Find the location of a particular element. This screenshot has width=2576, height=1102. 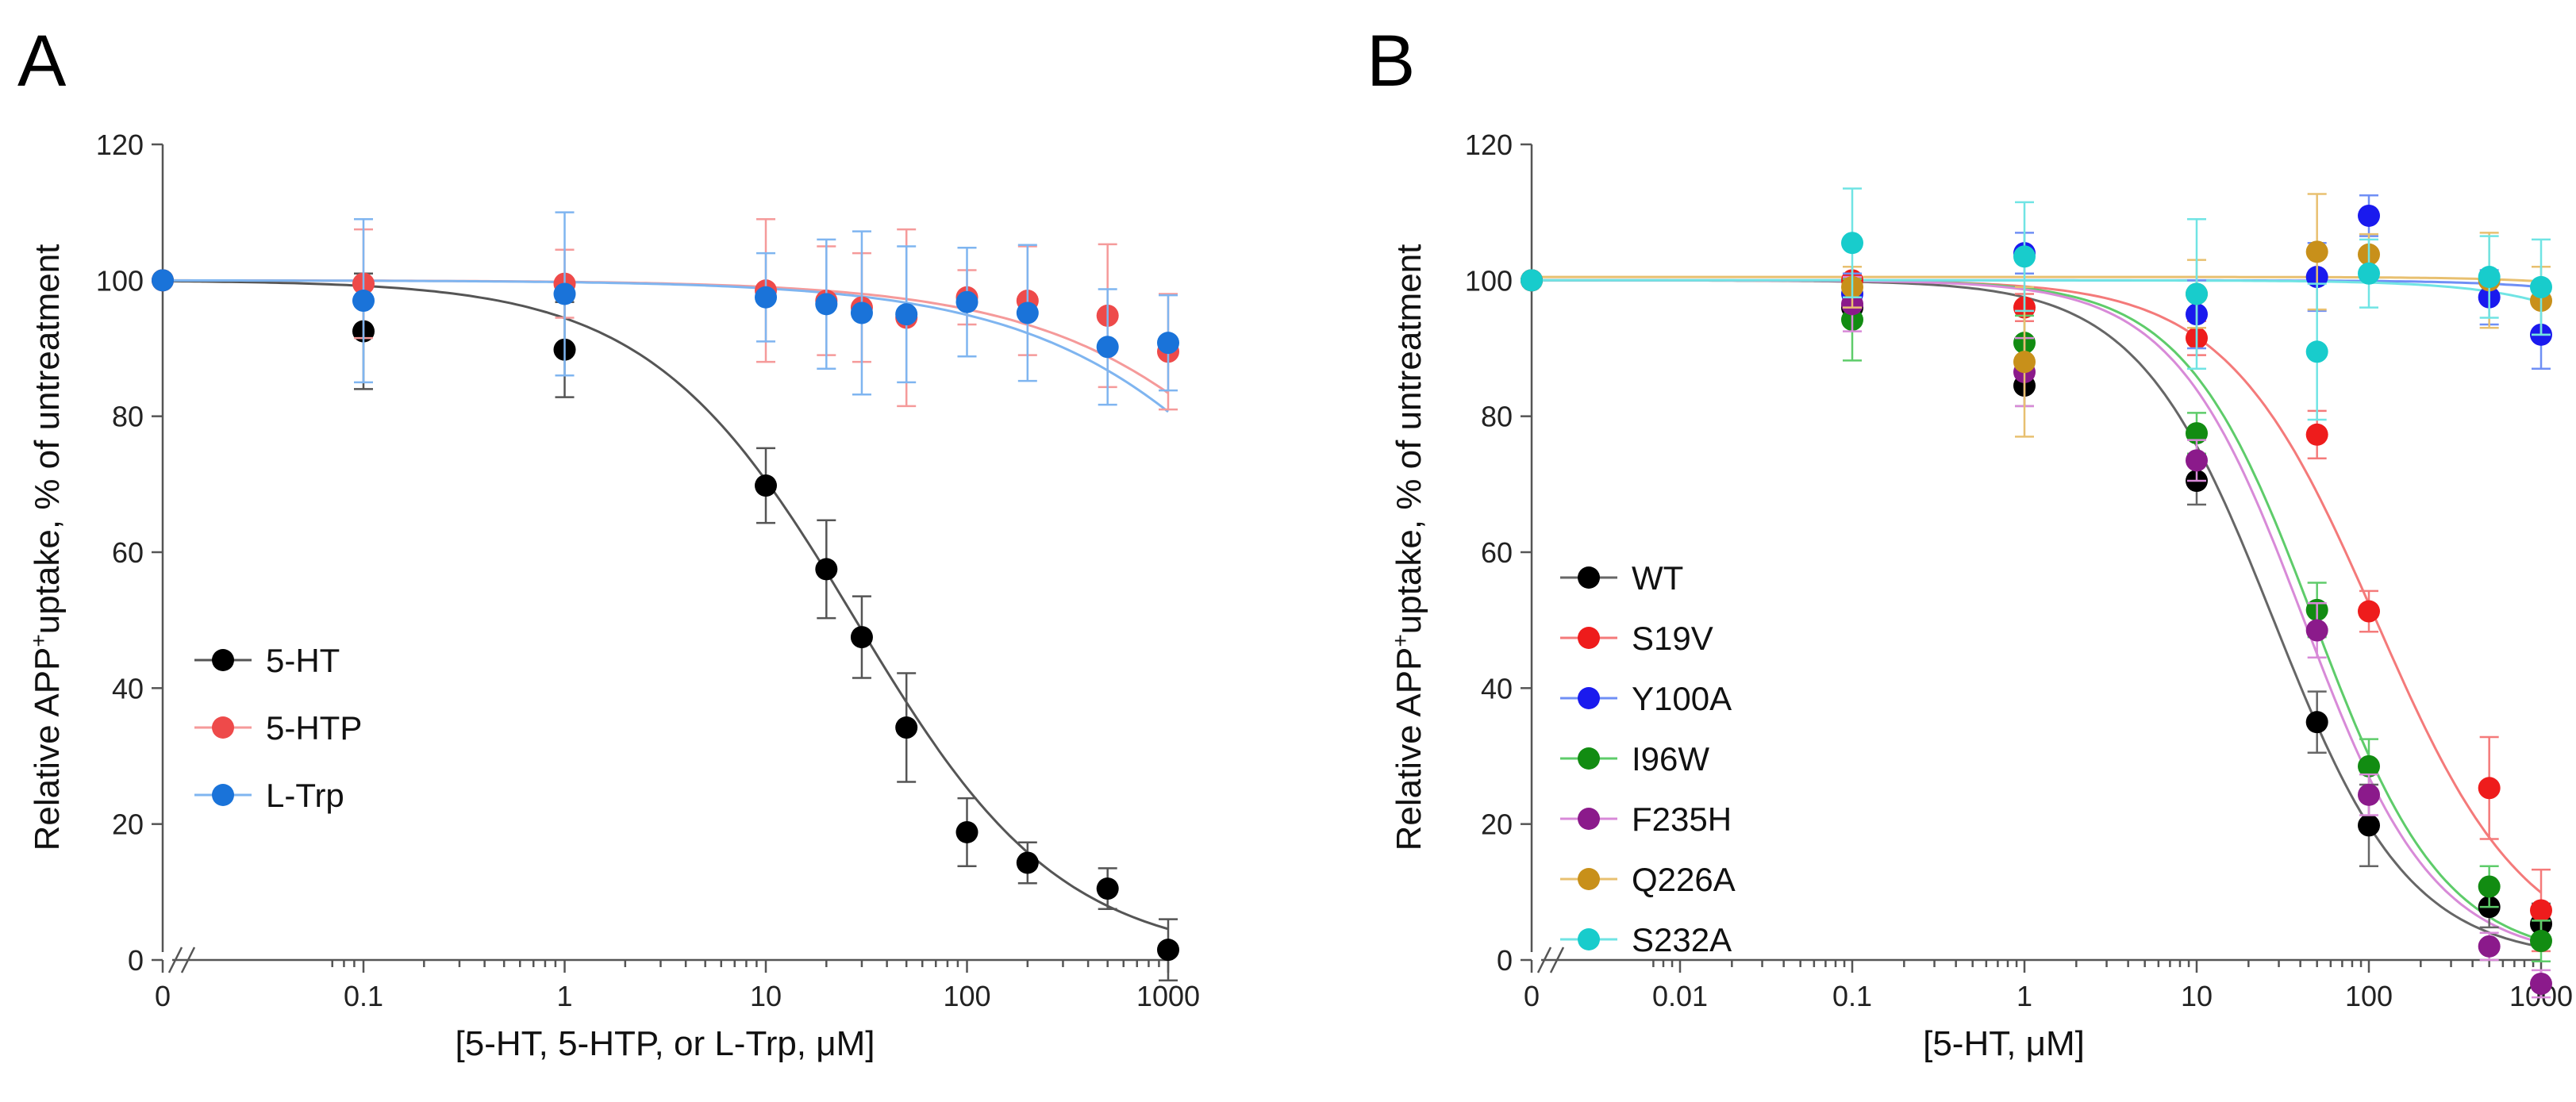

panel-b-legend-item-f235h: F235H is located at coordinates (1646, 820).